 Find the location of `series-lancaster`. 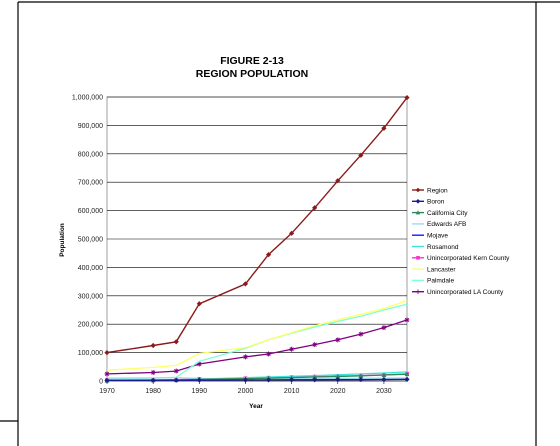

series-lancaster is located at coordinates (257, 335).